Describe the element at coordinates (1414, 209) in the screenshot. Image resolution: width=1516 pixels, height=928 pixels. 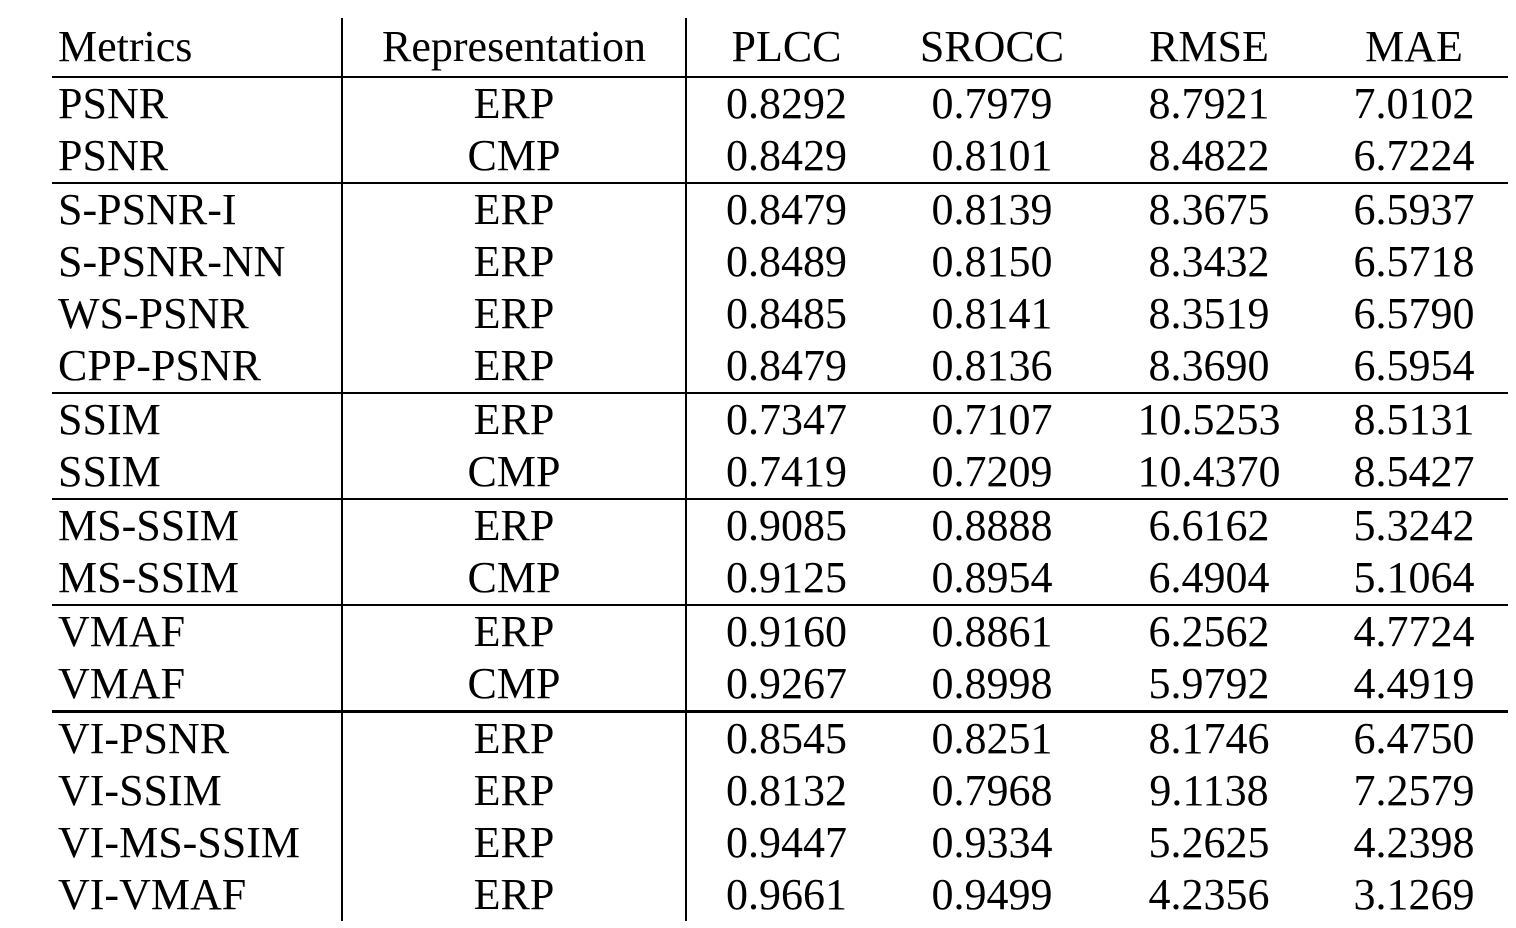
I see `cell-mae: 6.5937` at that location.